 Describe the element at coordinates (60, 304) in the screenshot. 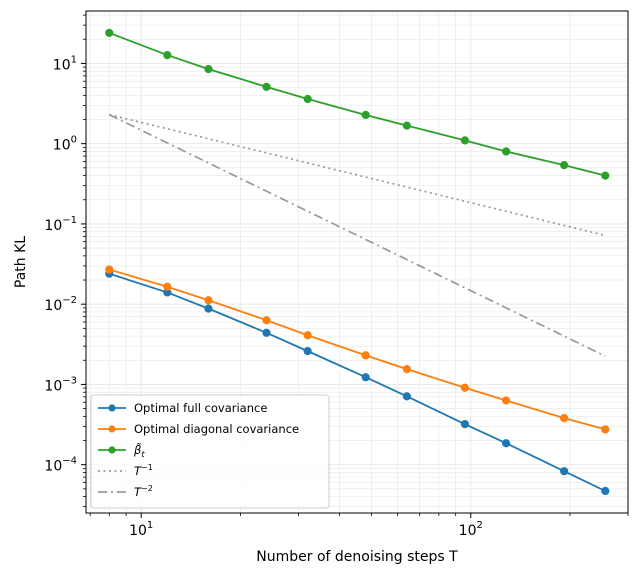

I see `y-tick-label: 10⁻²` at that location.